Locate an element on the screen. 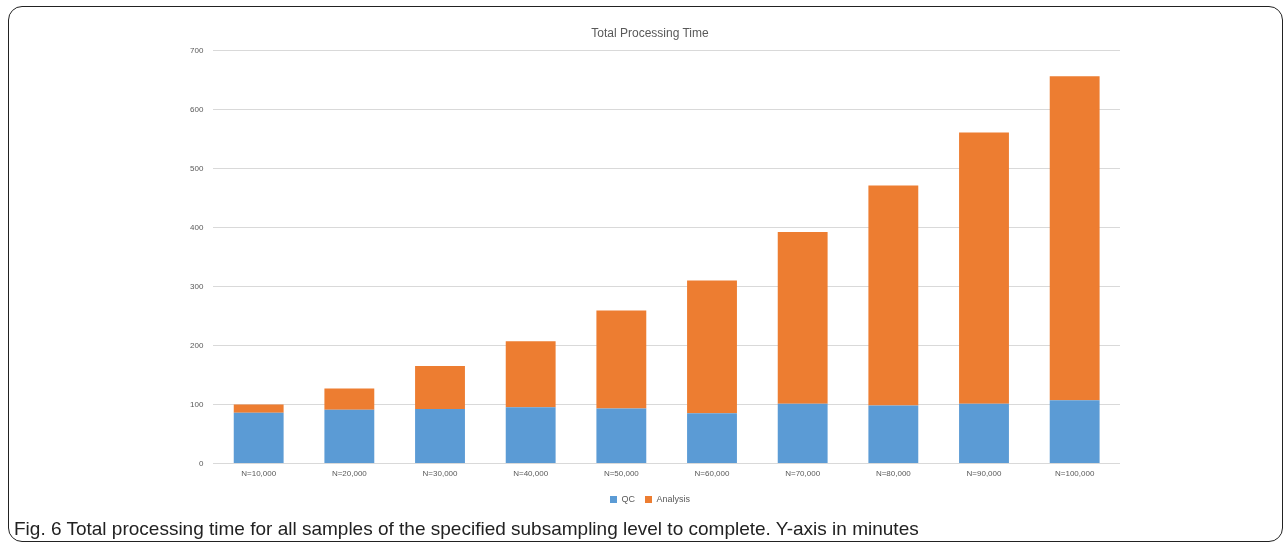 Image resolution: width=1287 pixels, height=548 pixels. caption: Fig. 6 Total processing time for all samples of the specified subsampling level to complete. Y-axis in minutes is located at coordinates (466, 529).